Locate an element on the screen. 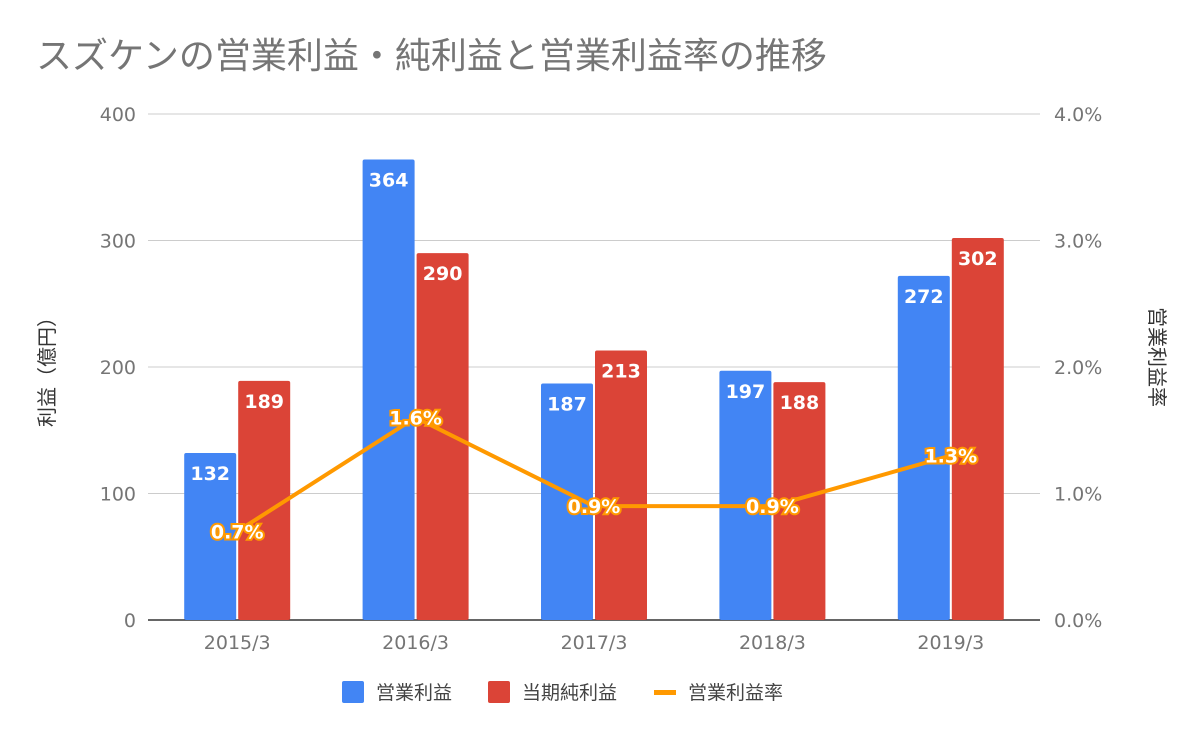 This screenshot has width=1200, height=742. rate-line is located at coordinates (594, 474).